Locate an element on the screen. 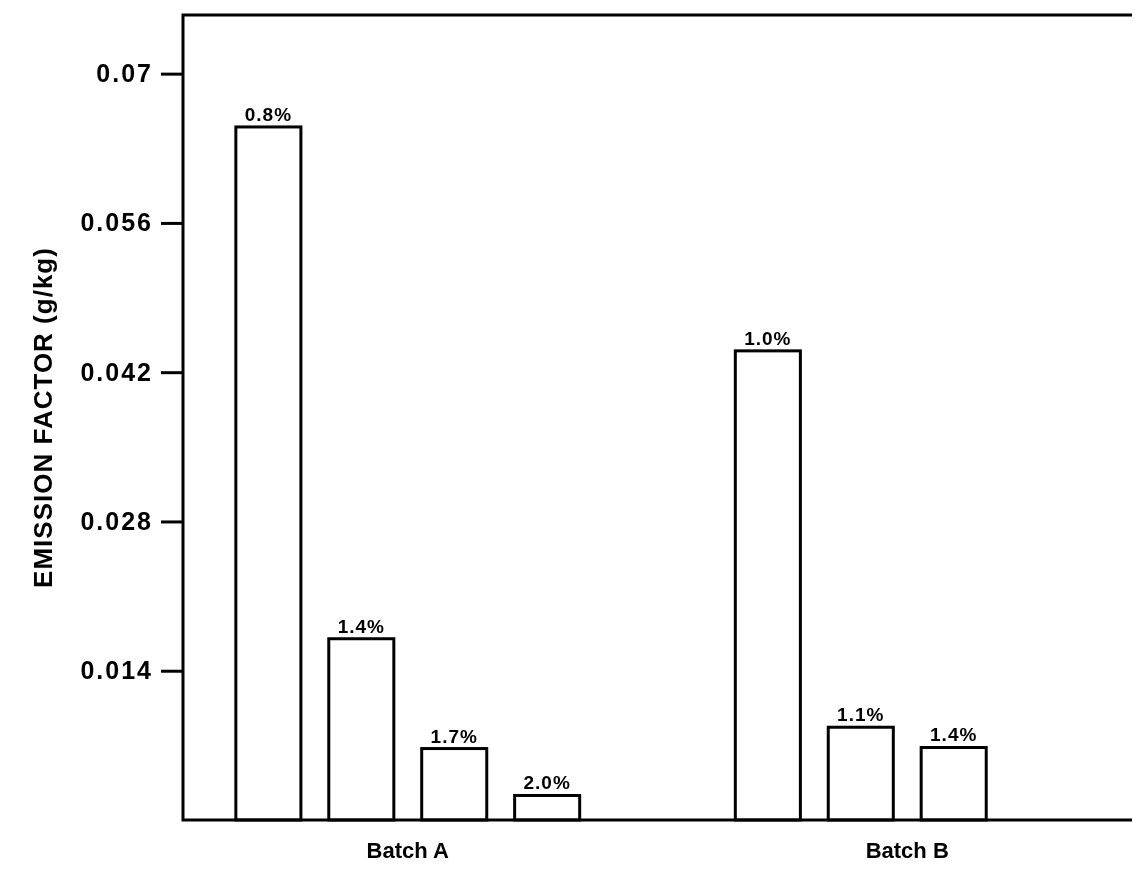 The image size is (1137, 881). y-tick-label: 0.028 is located at coordinates (116, 520).